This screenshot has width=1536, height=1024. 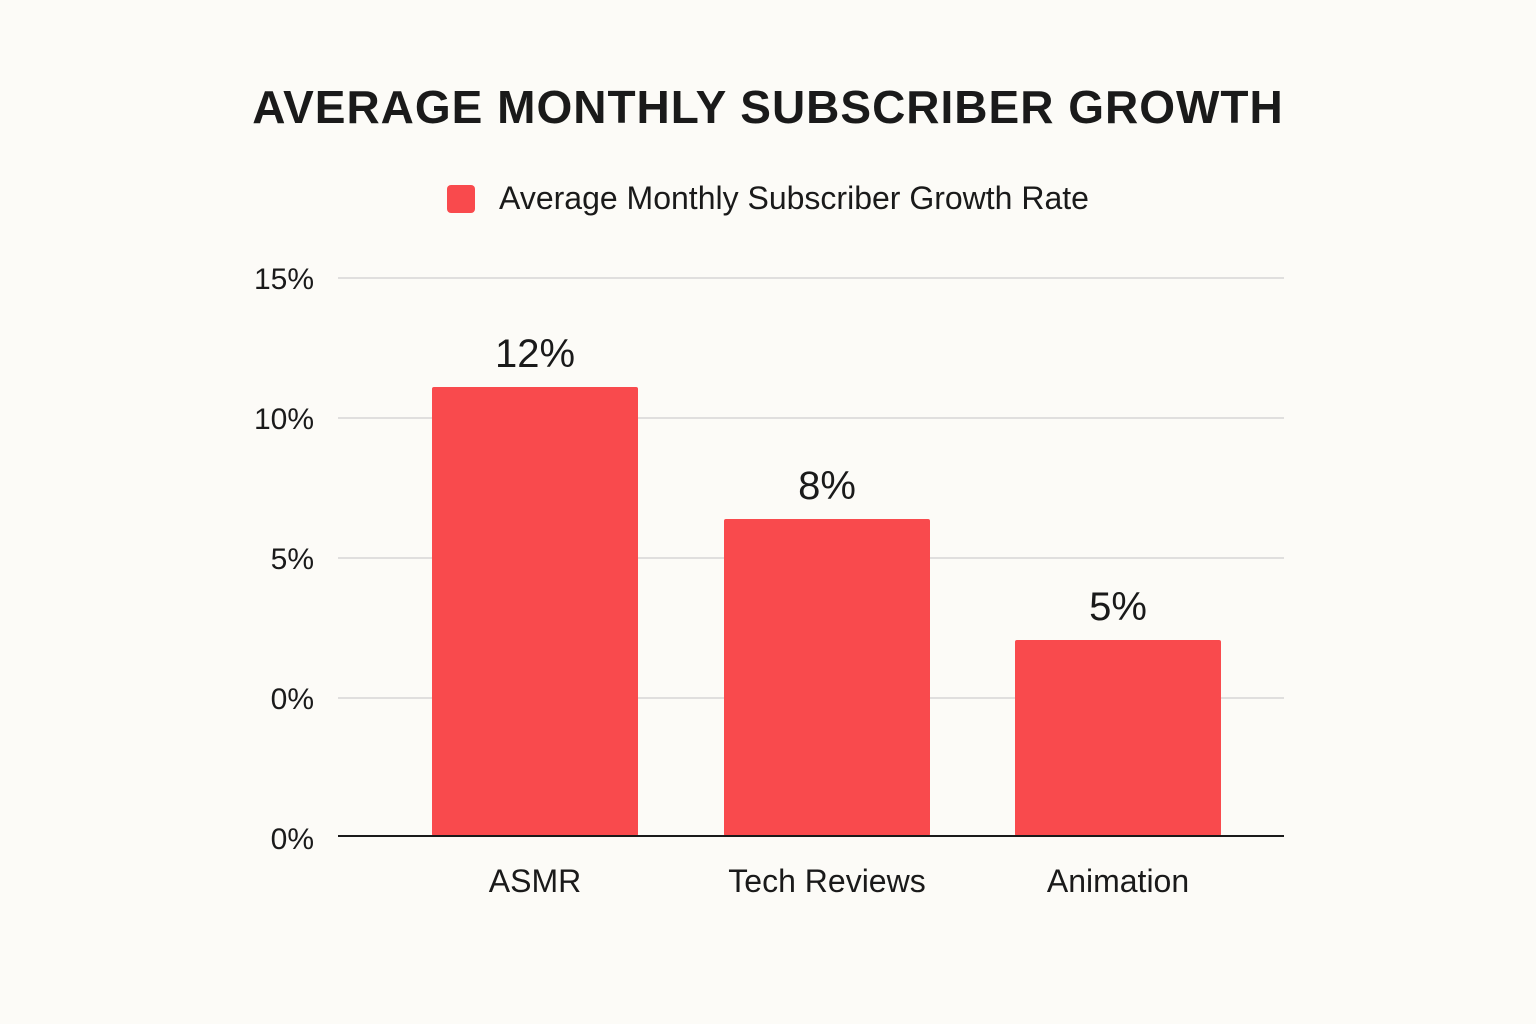 What do you see at coordinates (1118, 607) in the screenshot?
I see `data-label: 5%` at bounding box center [1118, 607].